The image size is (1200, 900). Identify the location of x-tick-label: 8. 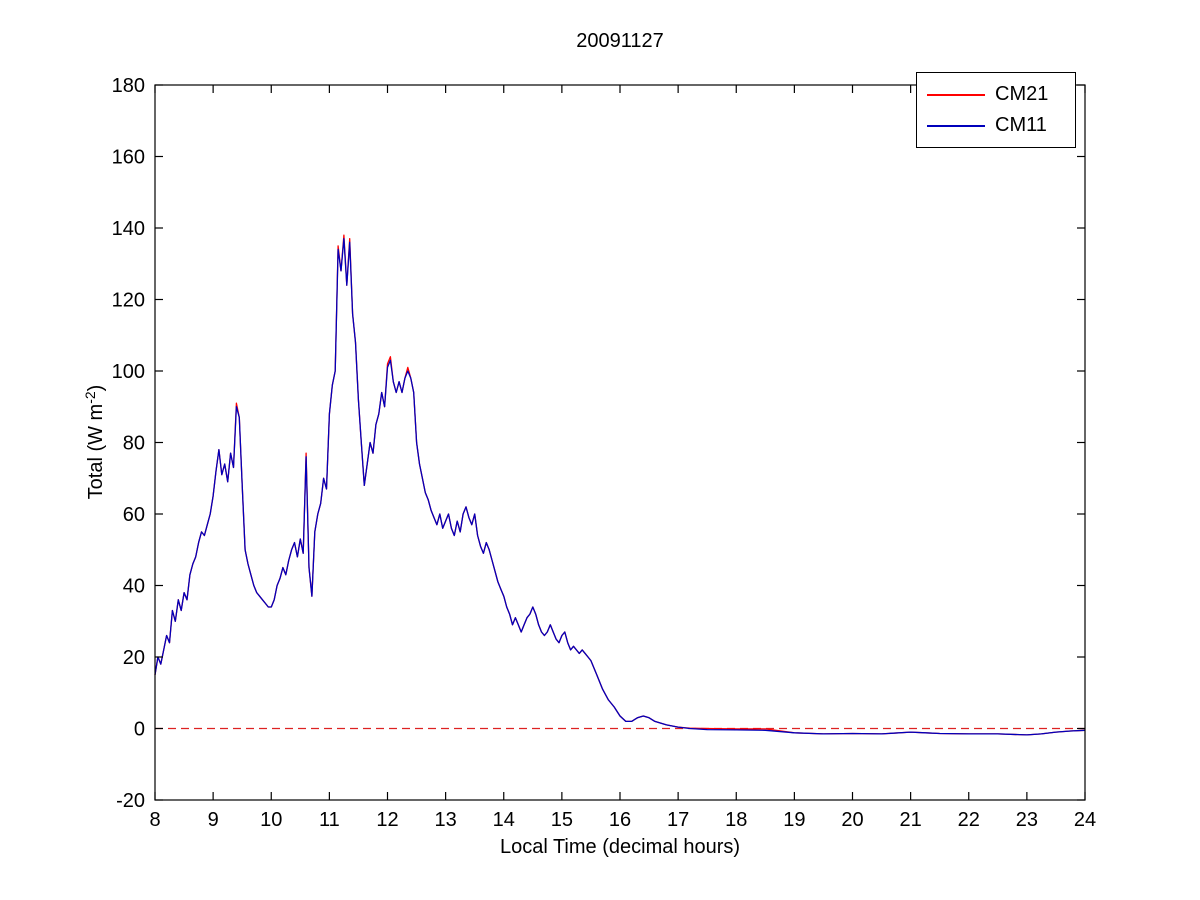
(154, 820).